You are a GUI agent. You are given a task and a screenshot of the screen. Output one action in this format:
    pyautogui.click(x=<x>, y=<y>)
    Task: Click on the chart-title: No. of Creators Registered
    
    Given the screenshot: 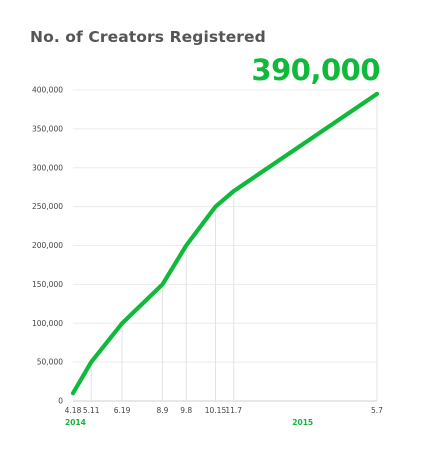 What is the action you would take?
    pyautogui.click(x=148, y=37)
    